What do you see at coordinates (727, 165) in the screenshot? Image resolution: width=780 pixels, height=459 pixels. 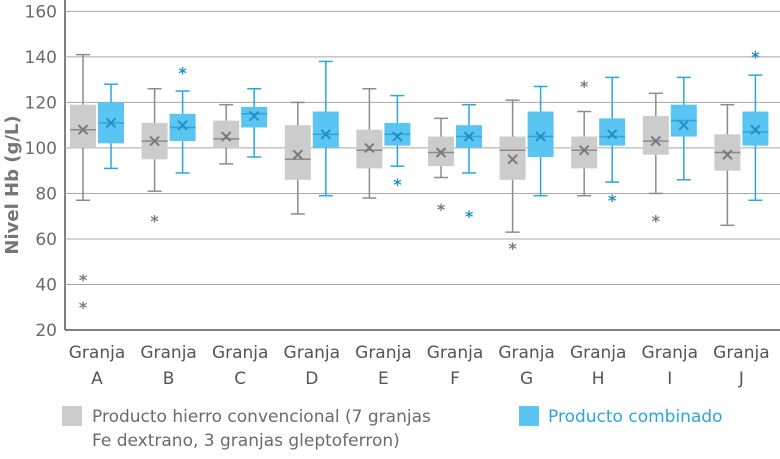 I see `box-conventional-J` at bounding box center [727, 165].